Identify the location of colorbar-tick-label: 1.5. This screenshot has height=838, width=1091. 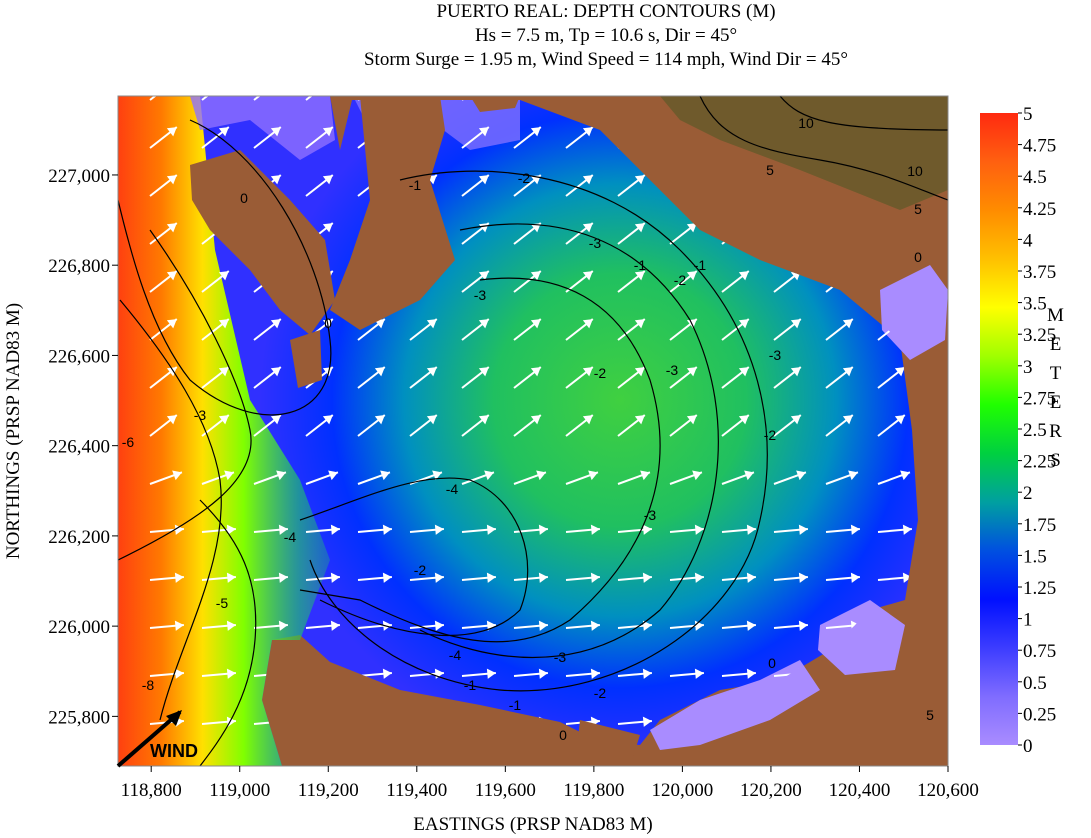
(1035, 556).